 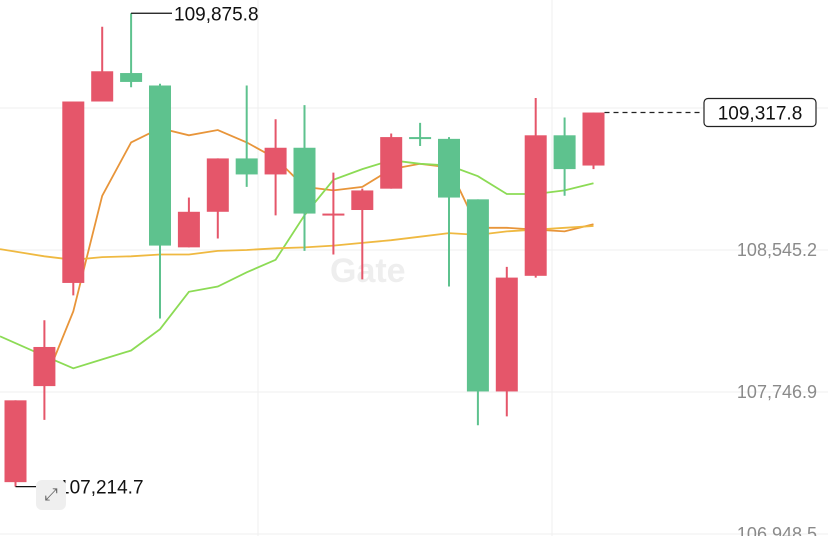 I want to click on y-tick-label: 106,948.5, so click(x=777, y=530).